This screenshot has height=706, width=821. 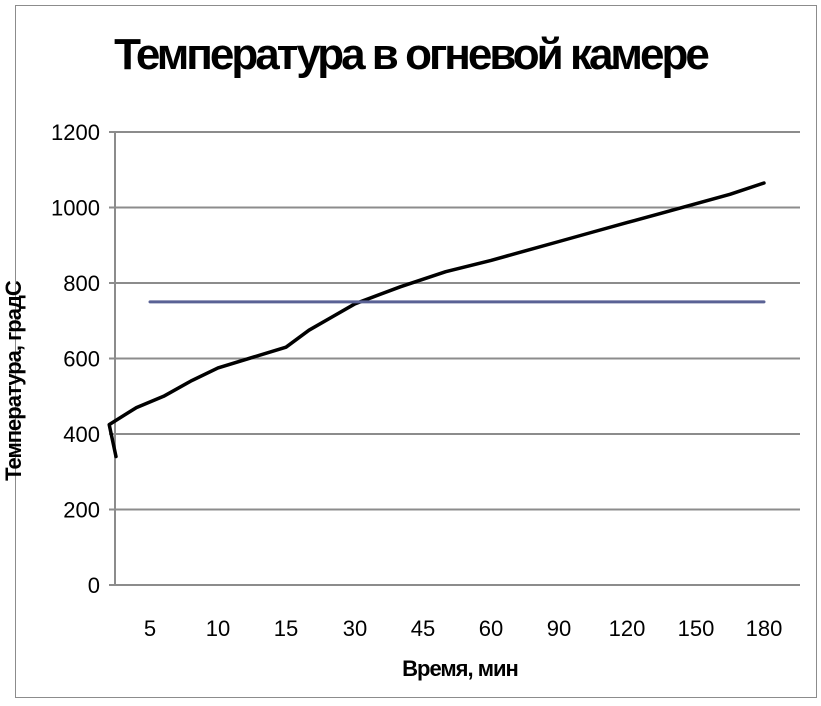 I want to click on y-tick-label: 200, so click(x=81, y=510).